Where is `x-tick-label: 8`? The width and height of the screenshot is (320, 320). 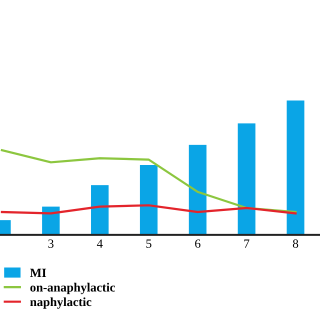 x-tick-label: 8 is located at coordinates (295, 243).